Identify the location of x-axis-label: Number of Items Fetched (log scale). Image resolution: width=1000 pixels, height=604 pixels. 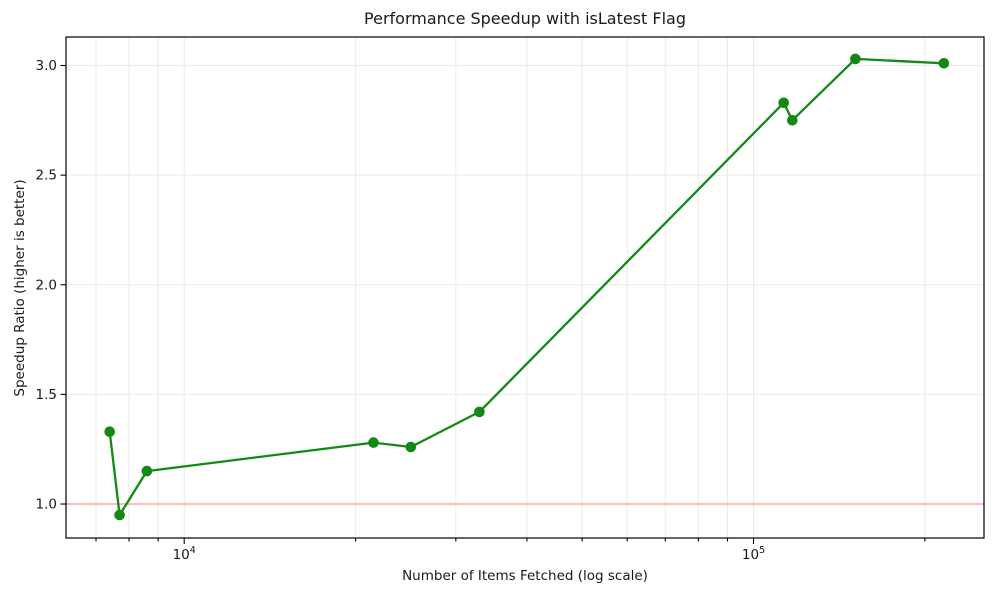
(525, 576).